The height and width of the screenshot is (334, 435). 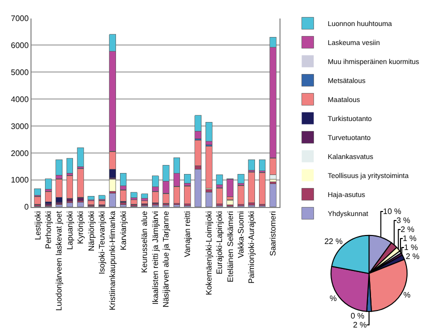 I want to click on x-tick-label: Isojoki-Teuvanjoki, so click(x=101, y=242).